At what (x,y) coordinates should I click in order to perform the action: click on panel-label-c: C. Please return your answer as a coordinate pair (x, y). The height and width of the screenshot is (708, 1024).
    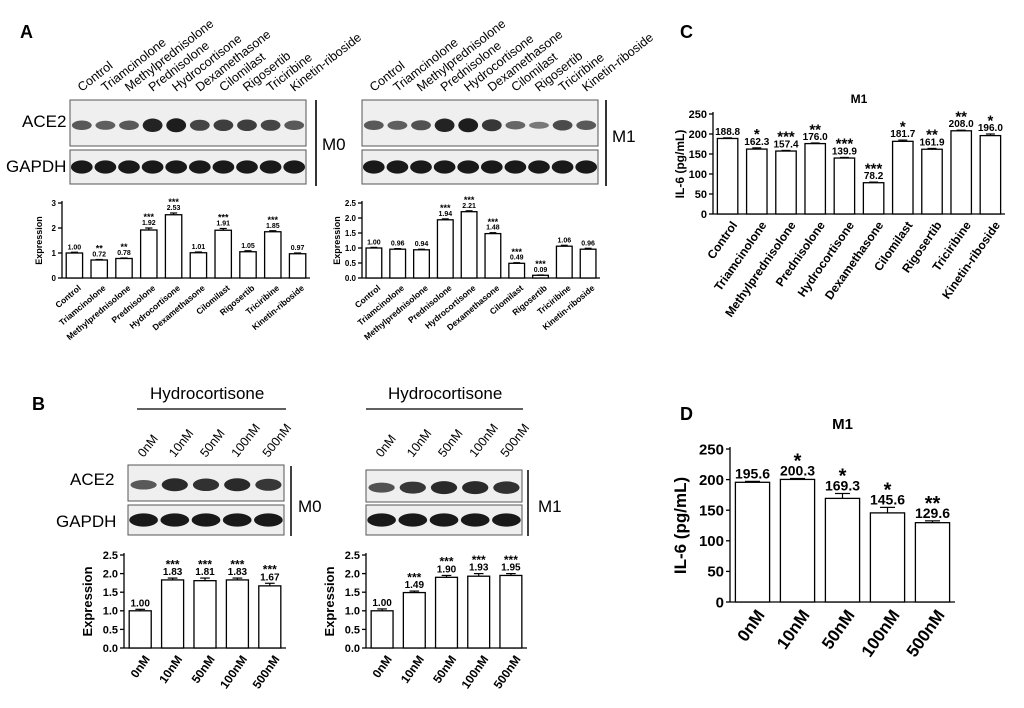
    Looking at the image, I should click on (686, 32).